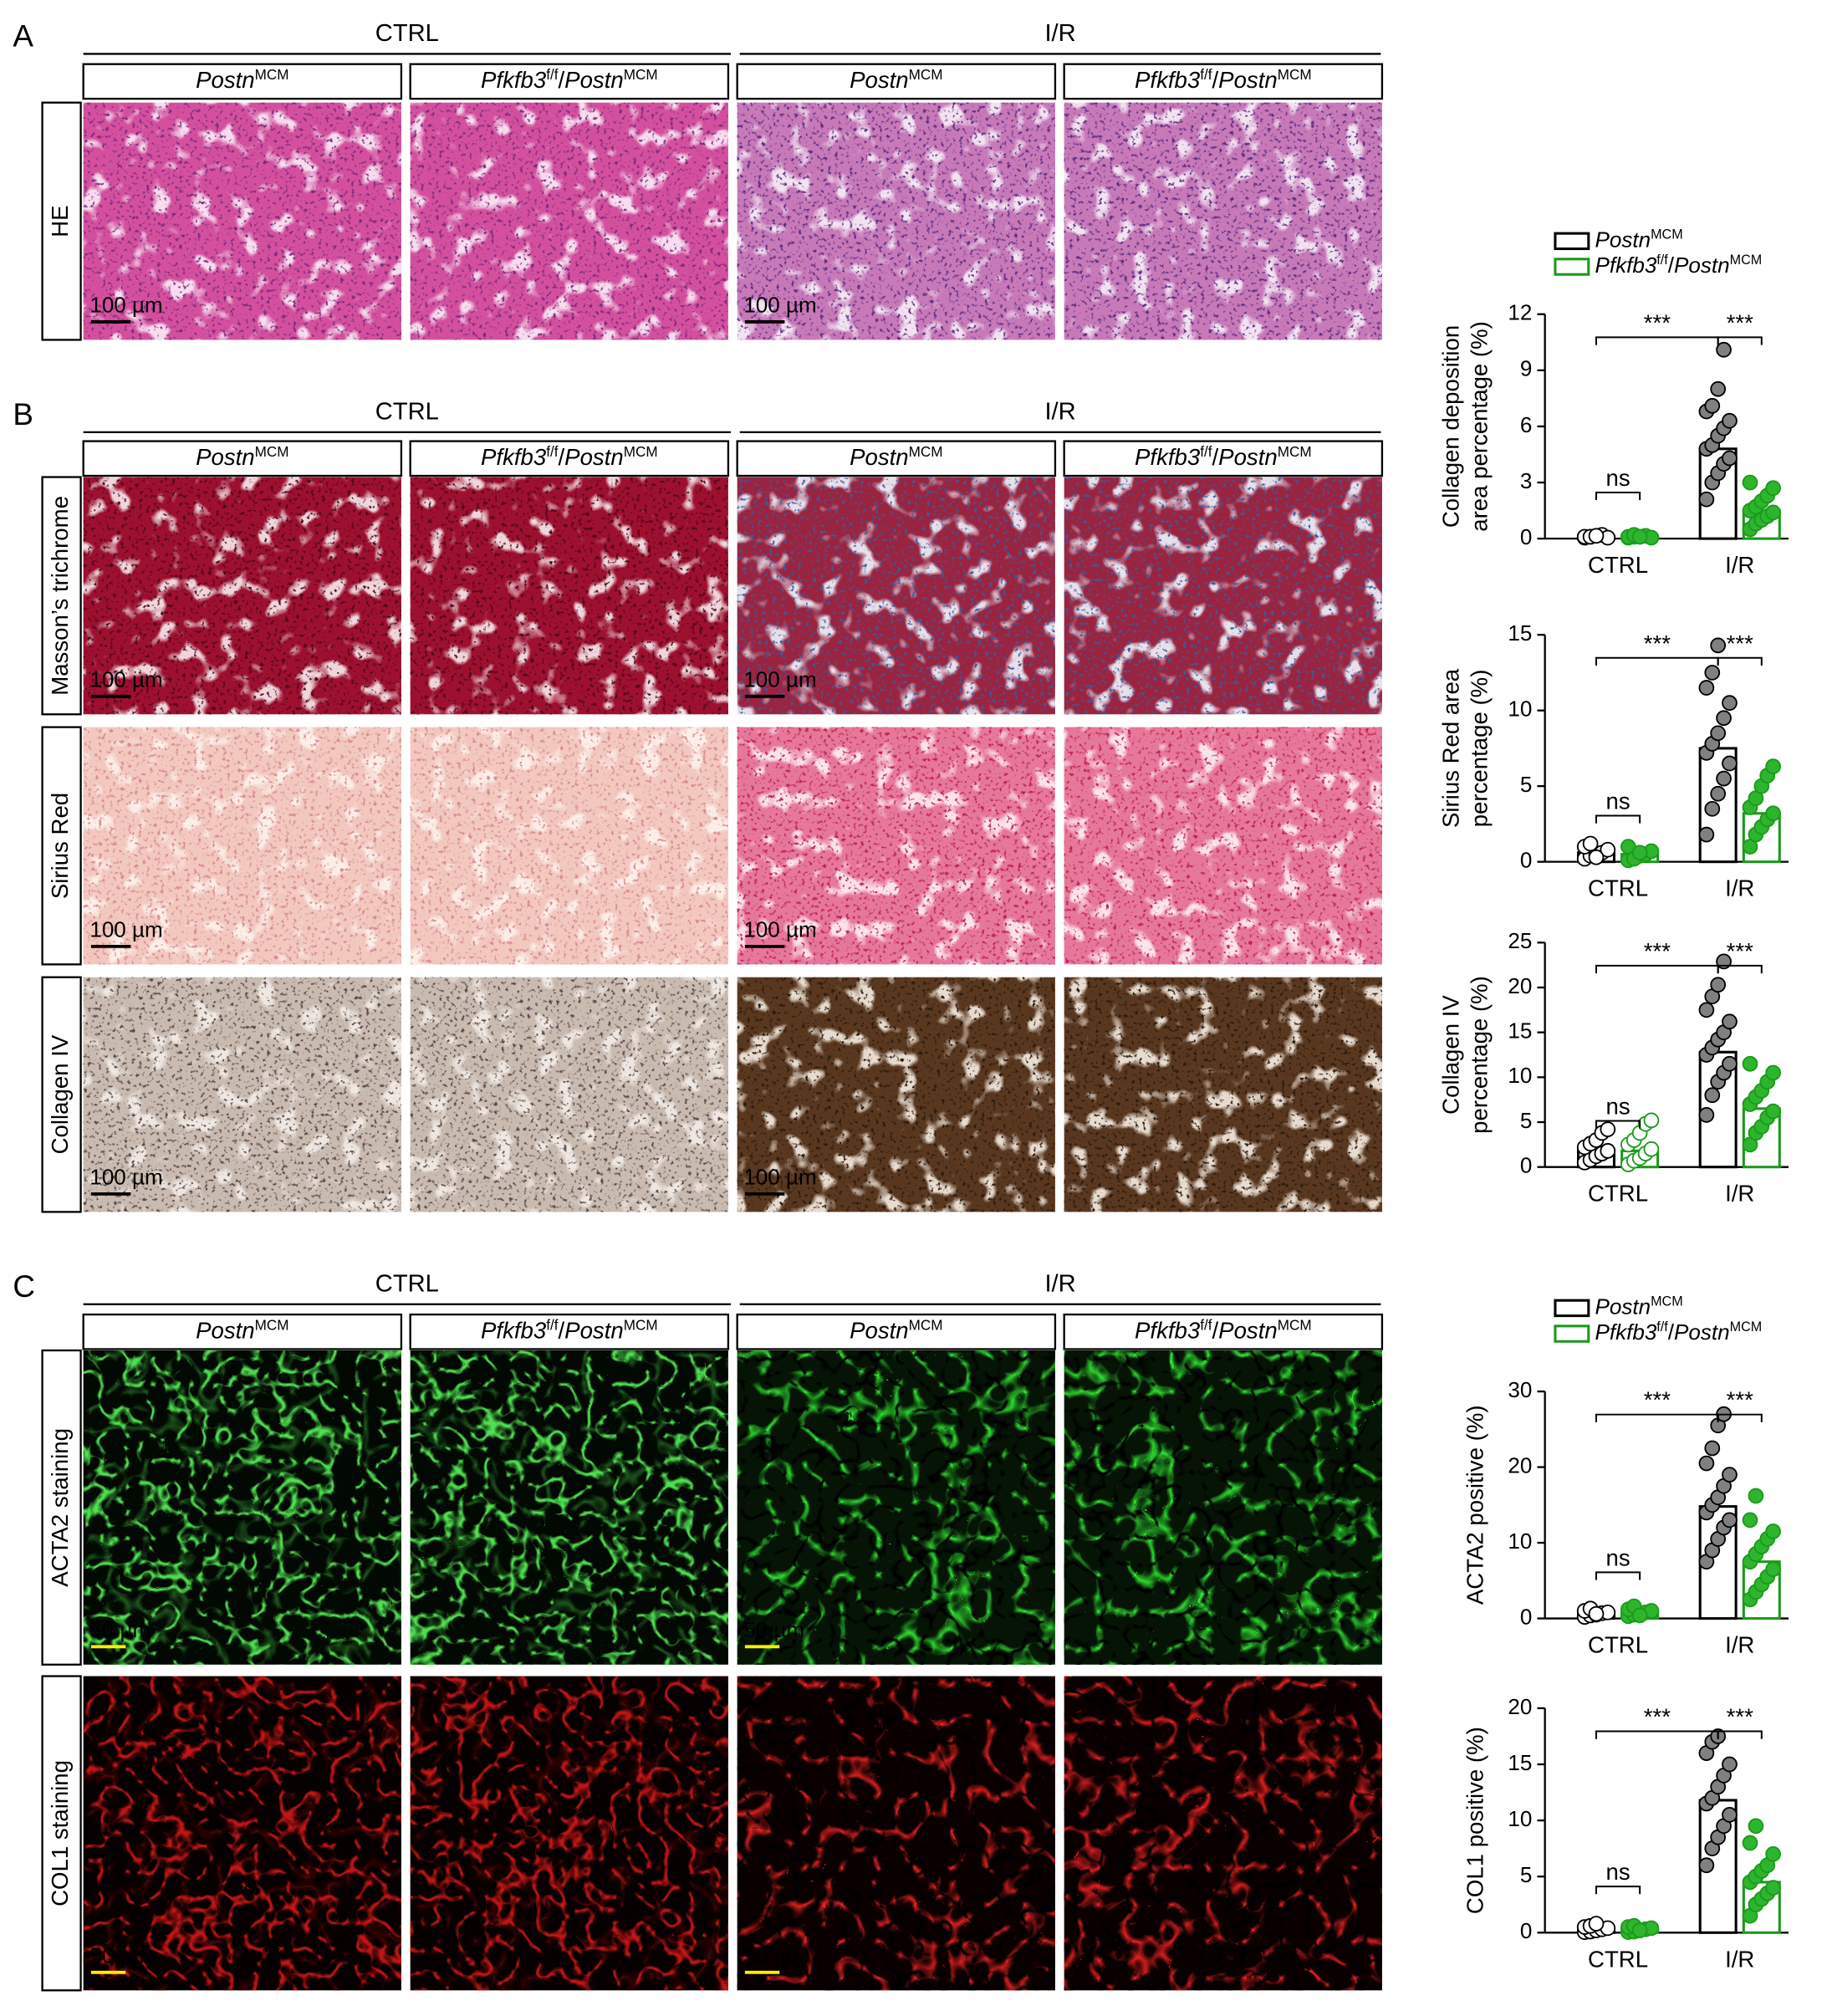  Describe the element at coordinates (1526, 784) in the screenshot. I see `y-tick-label: 5` at that location.